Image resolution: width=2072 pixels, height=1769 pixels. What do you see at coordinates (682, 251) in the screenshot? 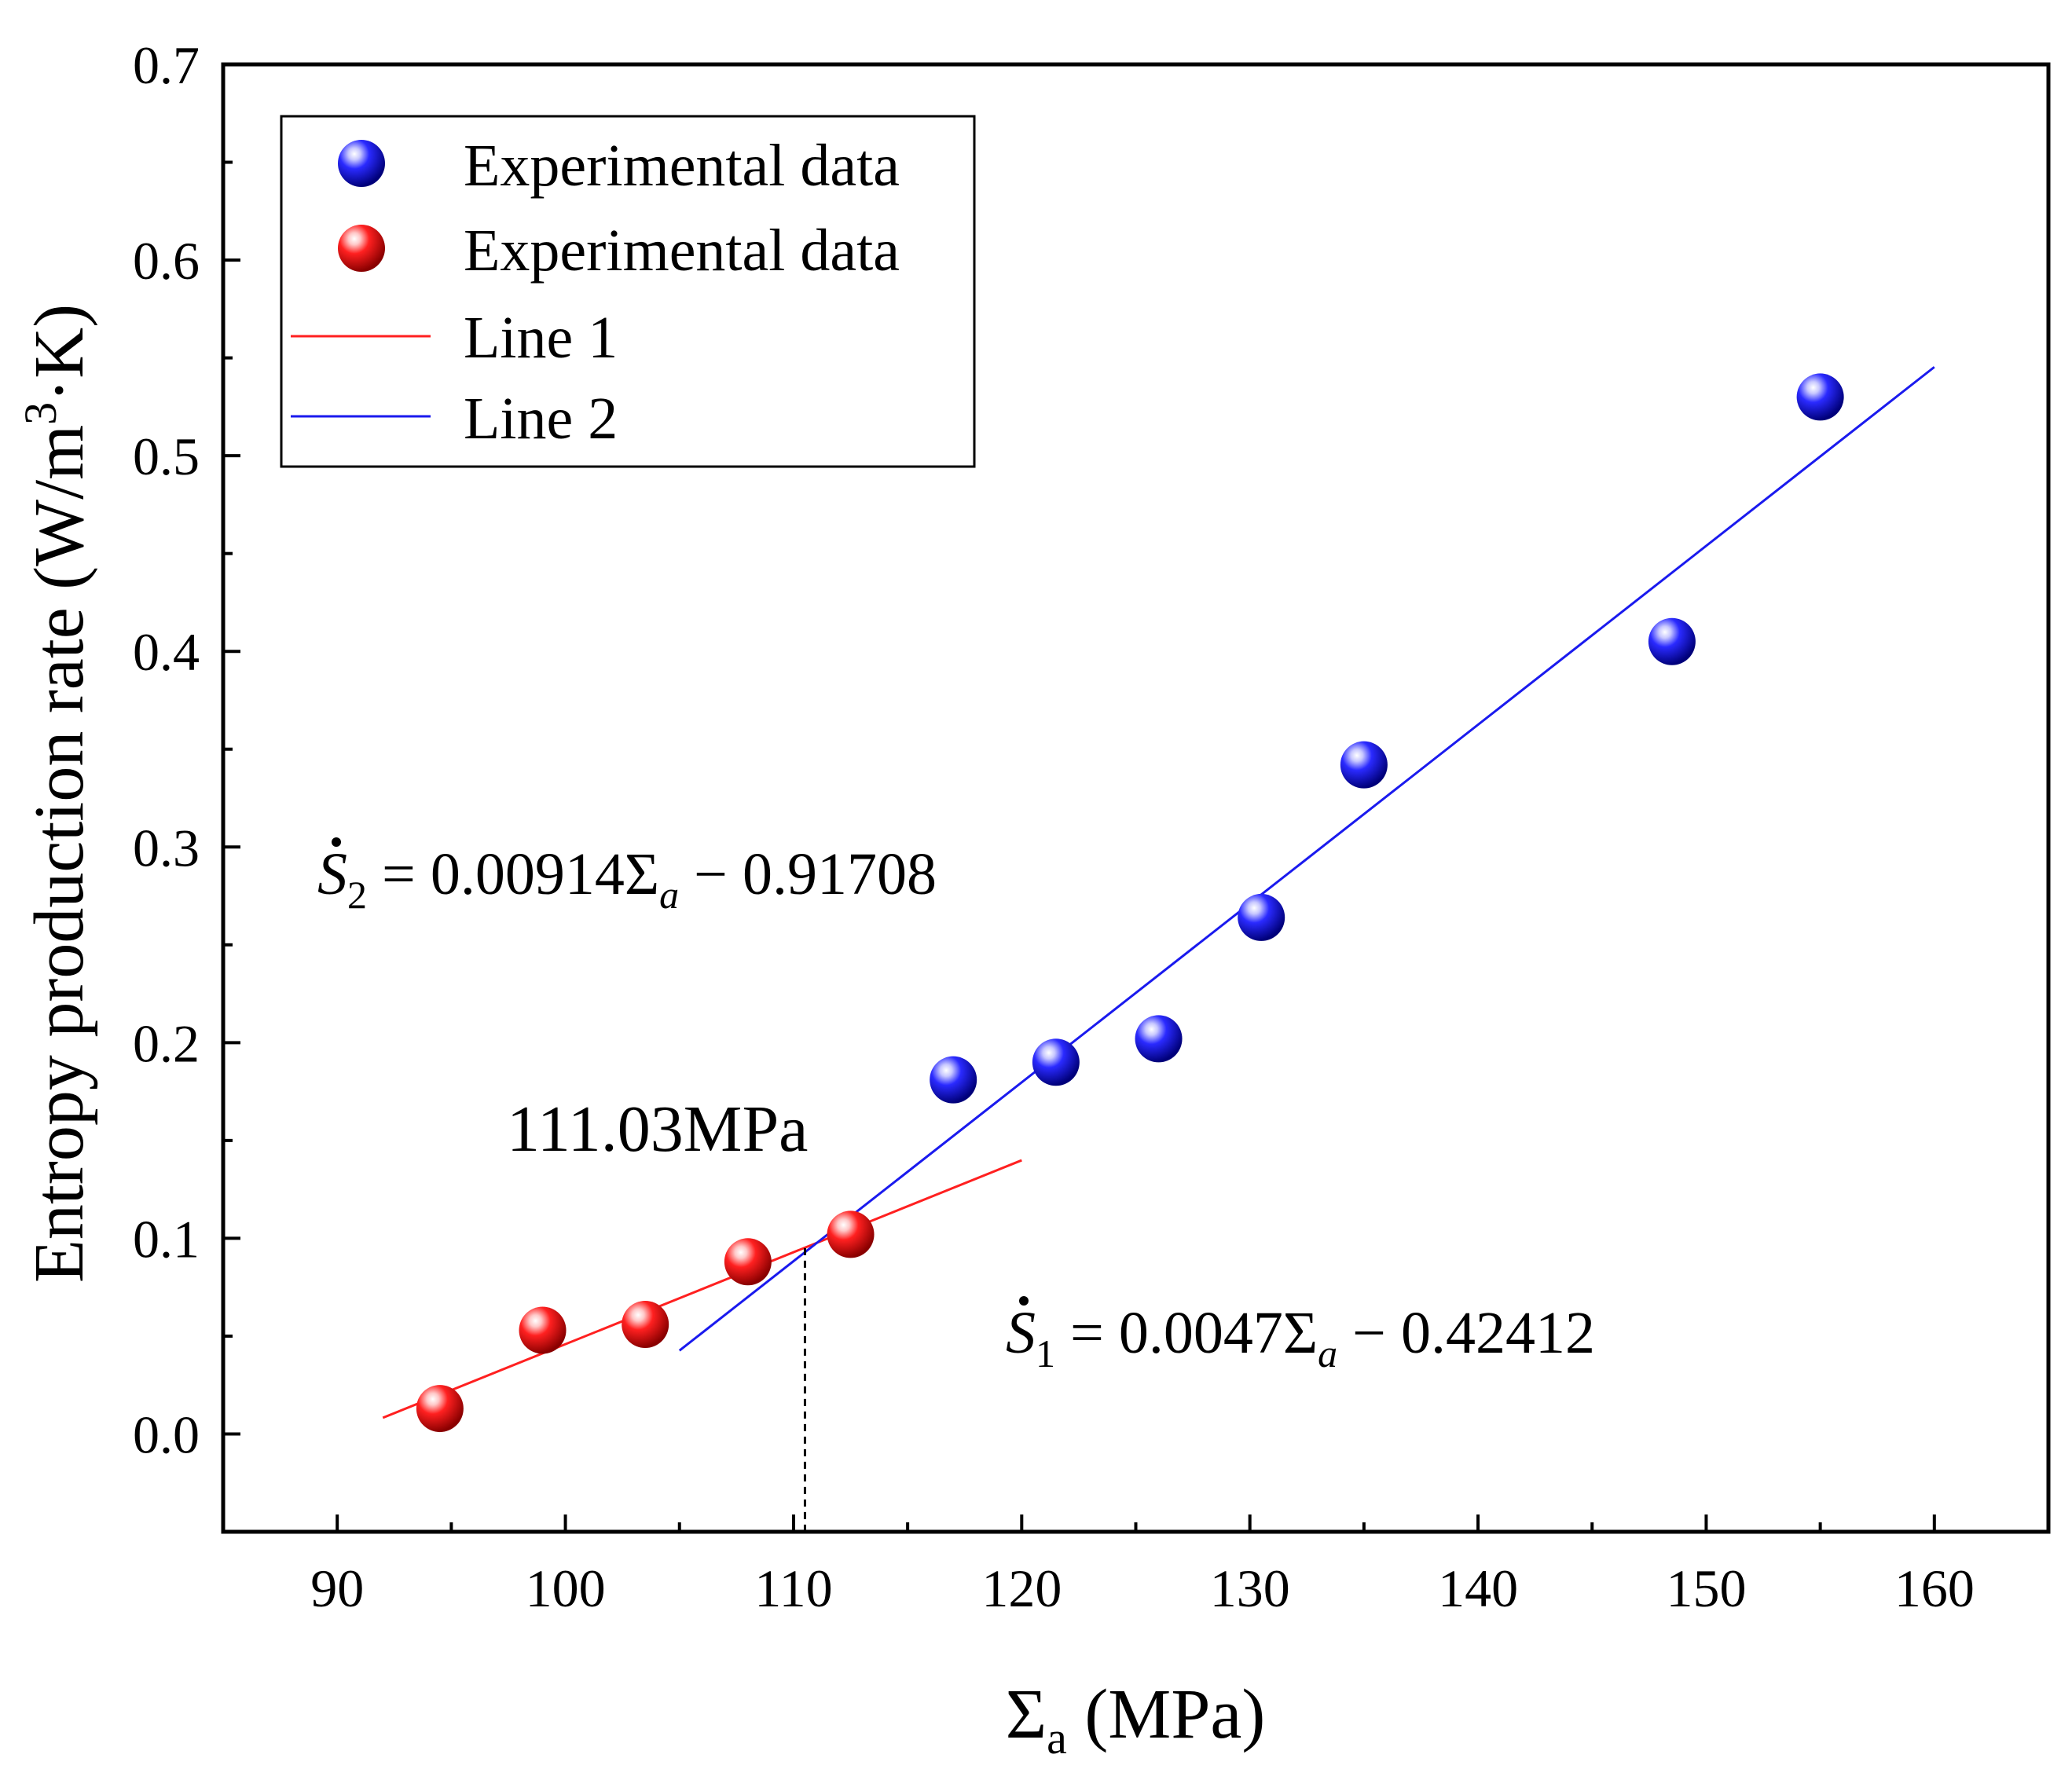
I see `legend-label-red: Experimental data` at bounding box center [682, 251].